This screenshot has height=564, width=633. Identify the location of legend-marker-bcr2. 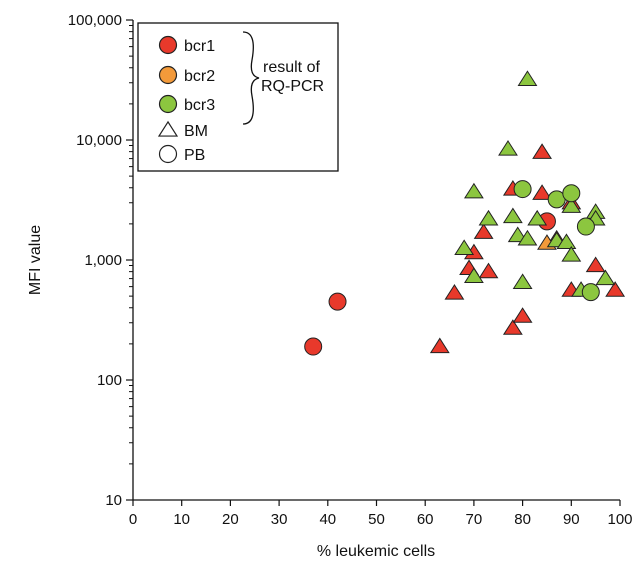
(168, 75).